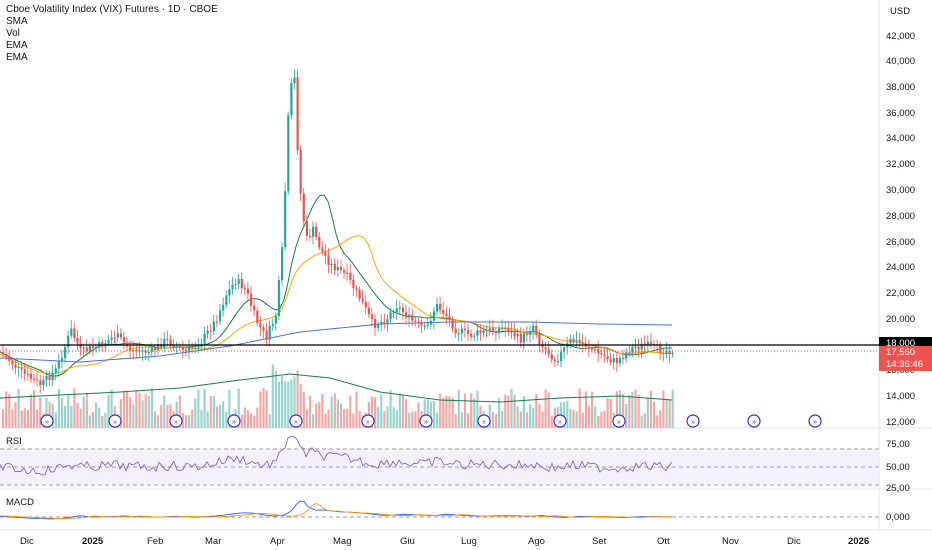  Describe the element at coordinates (905, 353) in the screenshot. I see `last-price-tag: 17,560` at that location.